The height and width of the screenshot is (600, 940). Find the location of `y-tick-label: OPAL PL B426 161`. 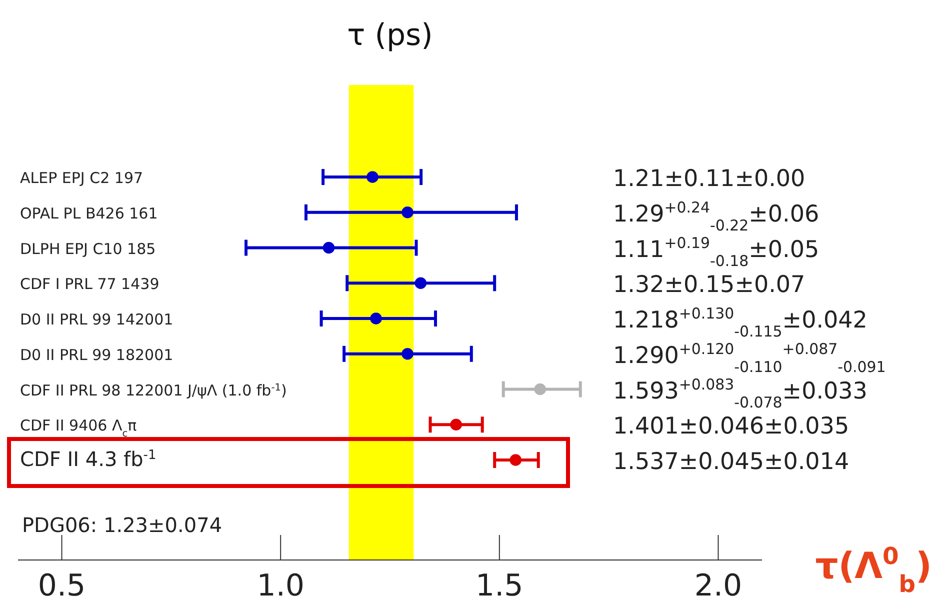

y-tick-label: OPAL PL B426 161 is located at coordinates (89, 213).